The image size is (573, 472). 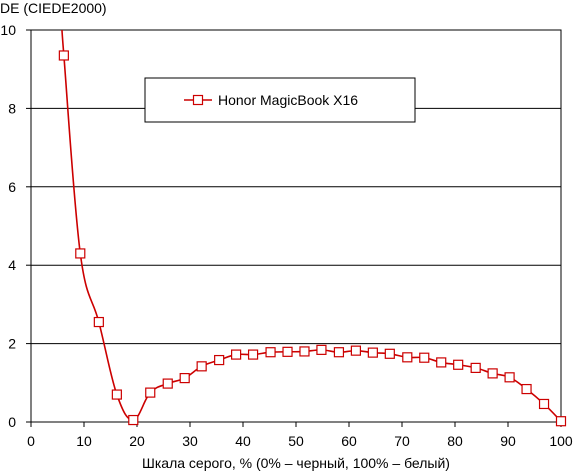 I want to click on x-tick-label: 60, so click(x=349, y=441).